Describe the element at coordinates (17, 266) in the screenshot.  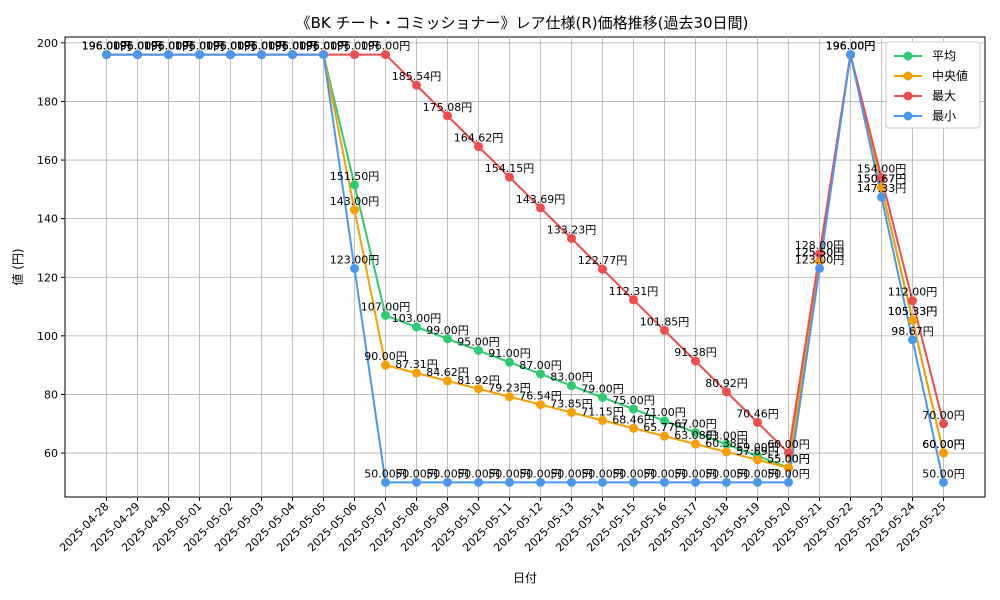
I see `y-axis-label: 値 (円)` at that location.